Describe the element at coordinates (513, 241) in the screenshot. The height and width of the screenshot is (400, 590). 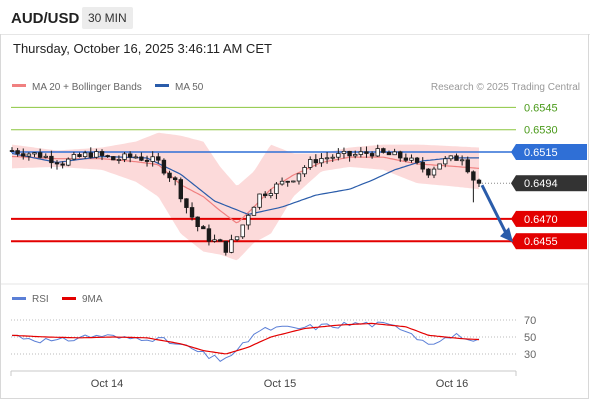
I see `support-tag-pointer-0.6455` at that location.